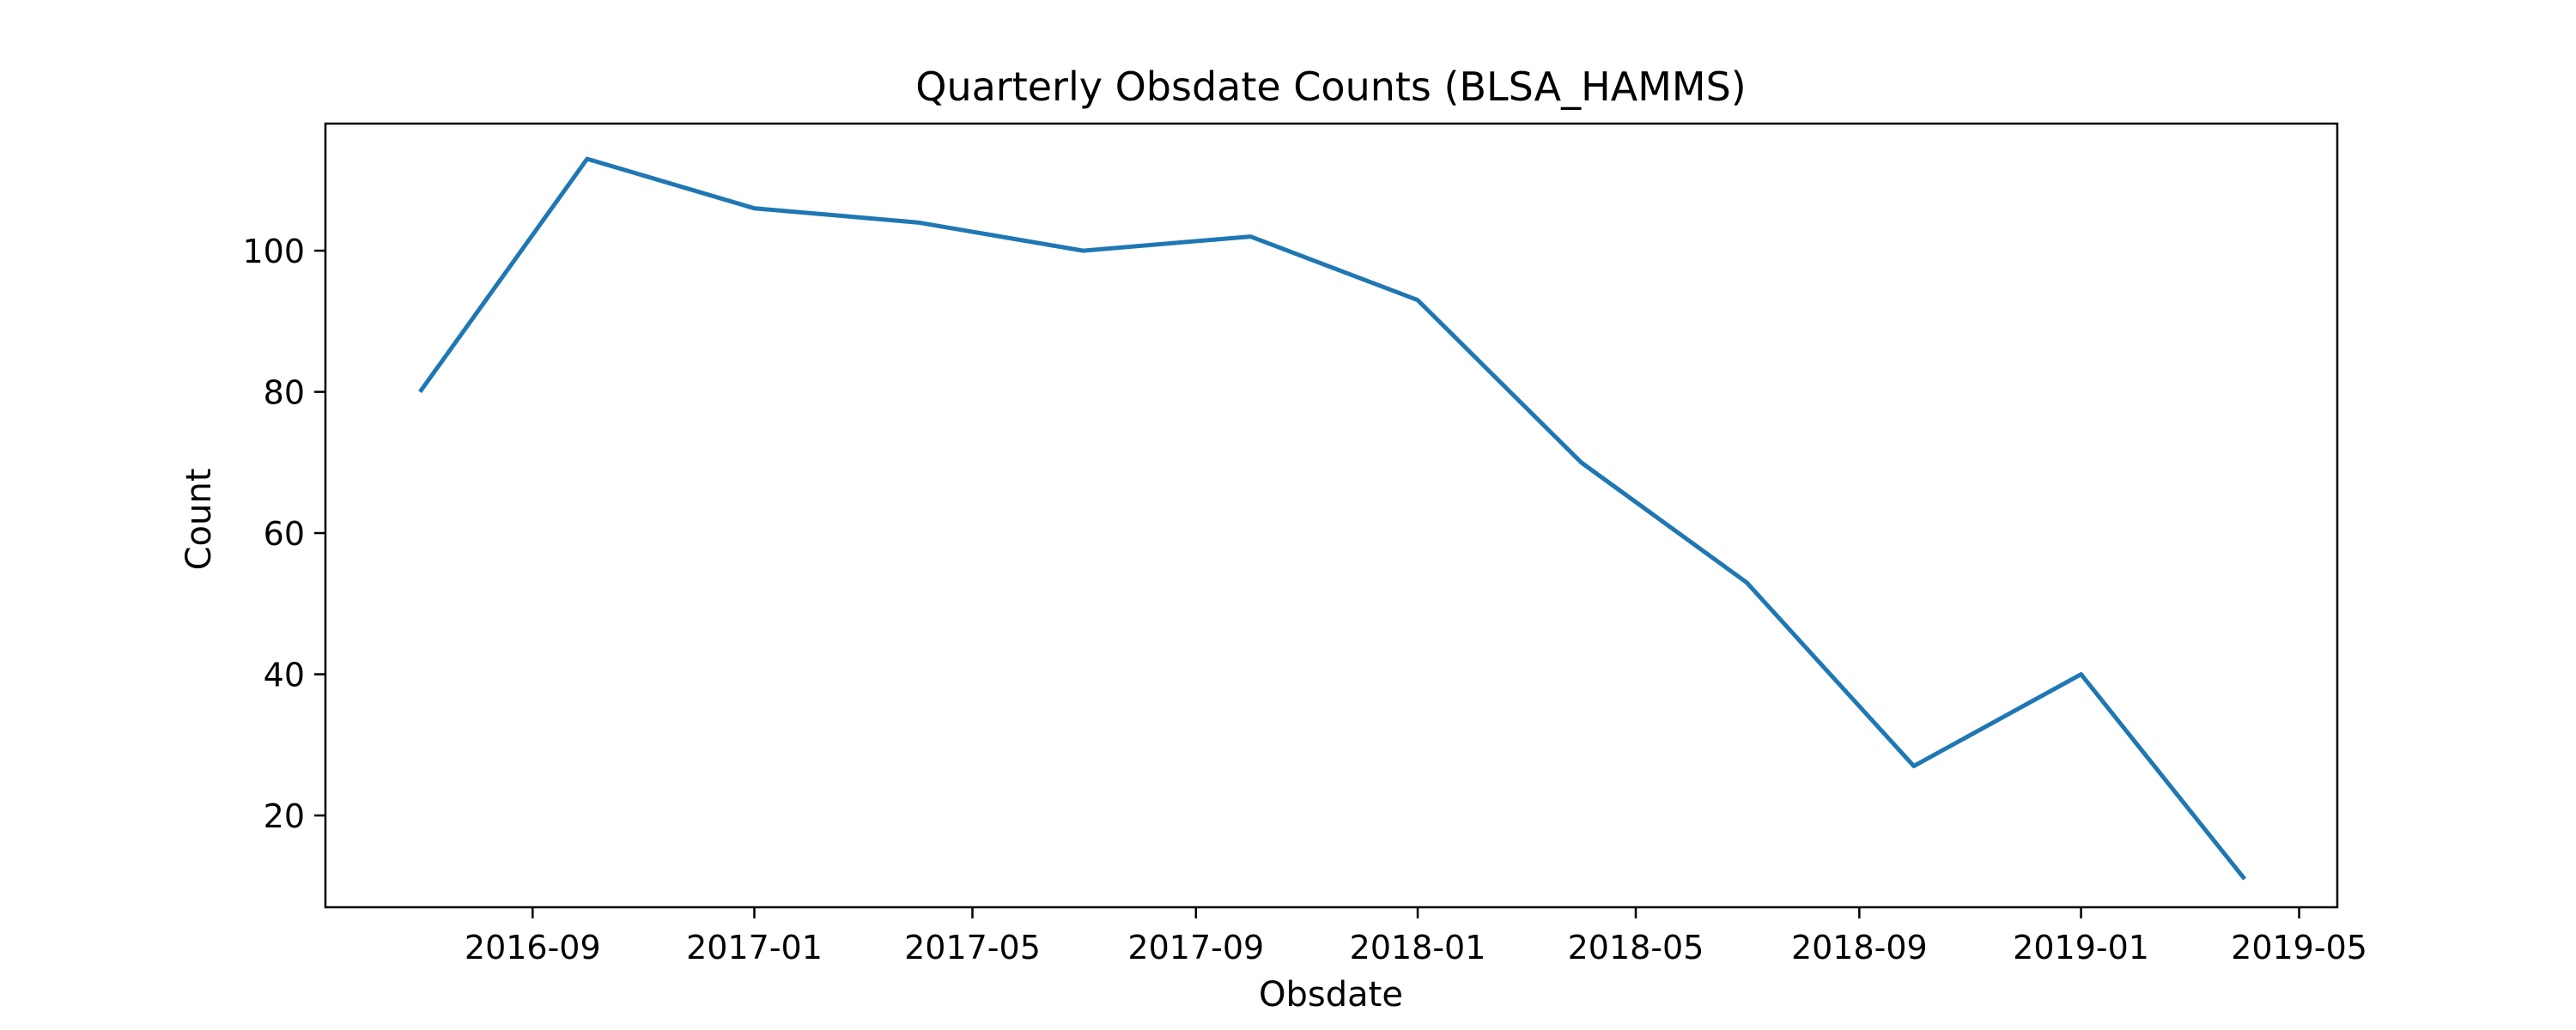 The width and height of the screenshot is (2576, 1030). I want to click on y-tick-label: 100, so click(273, 251).